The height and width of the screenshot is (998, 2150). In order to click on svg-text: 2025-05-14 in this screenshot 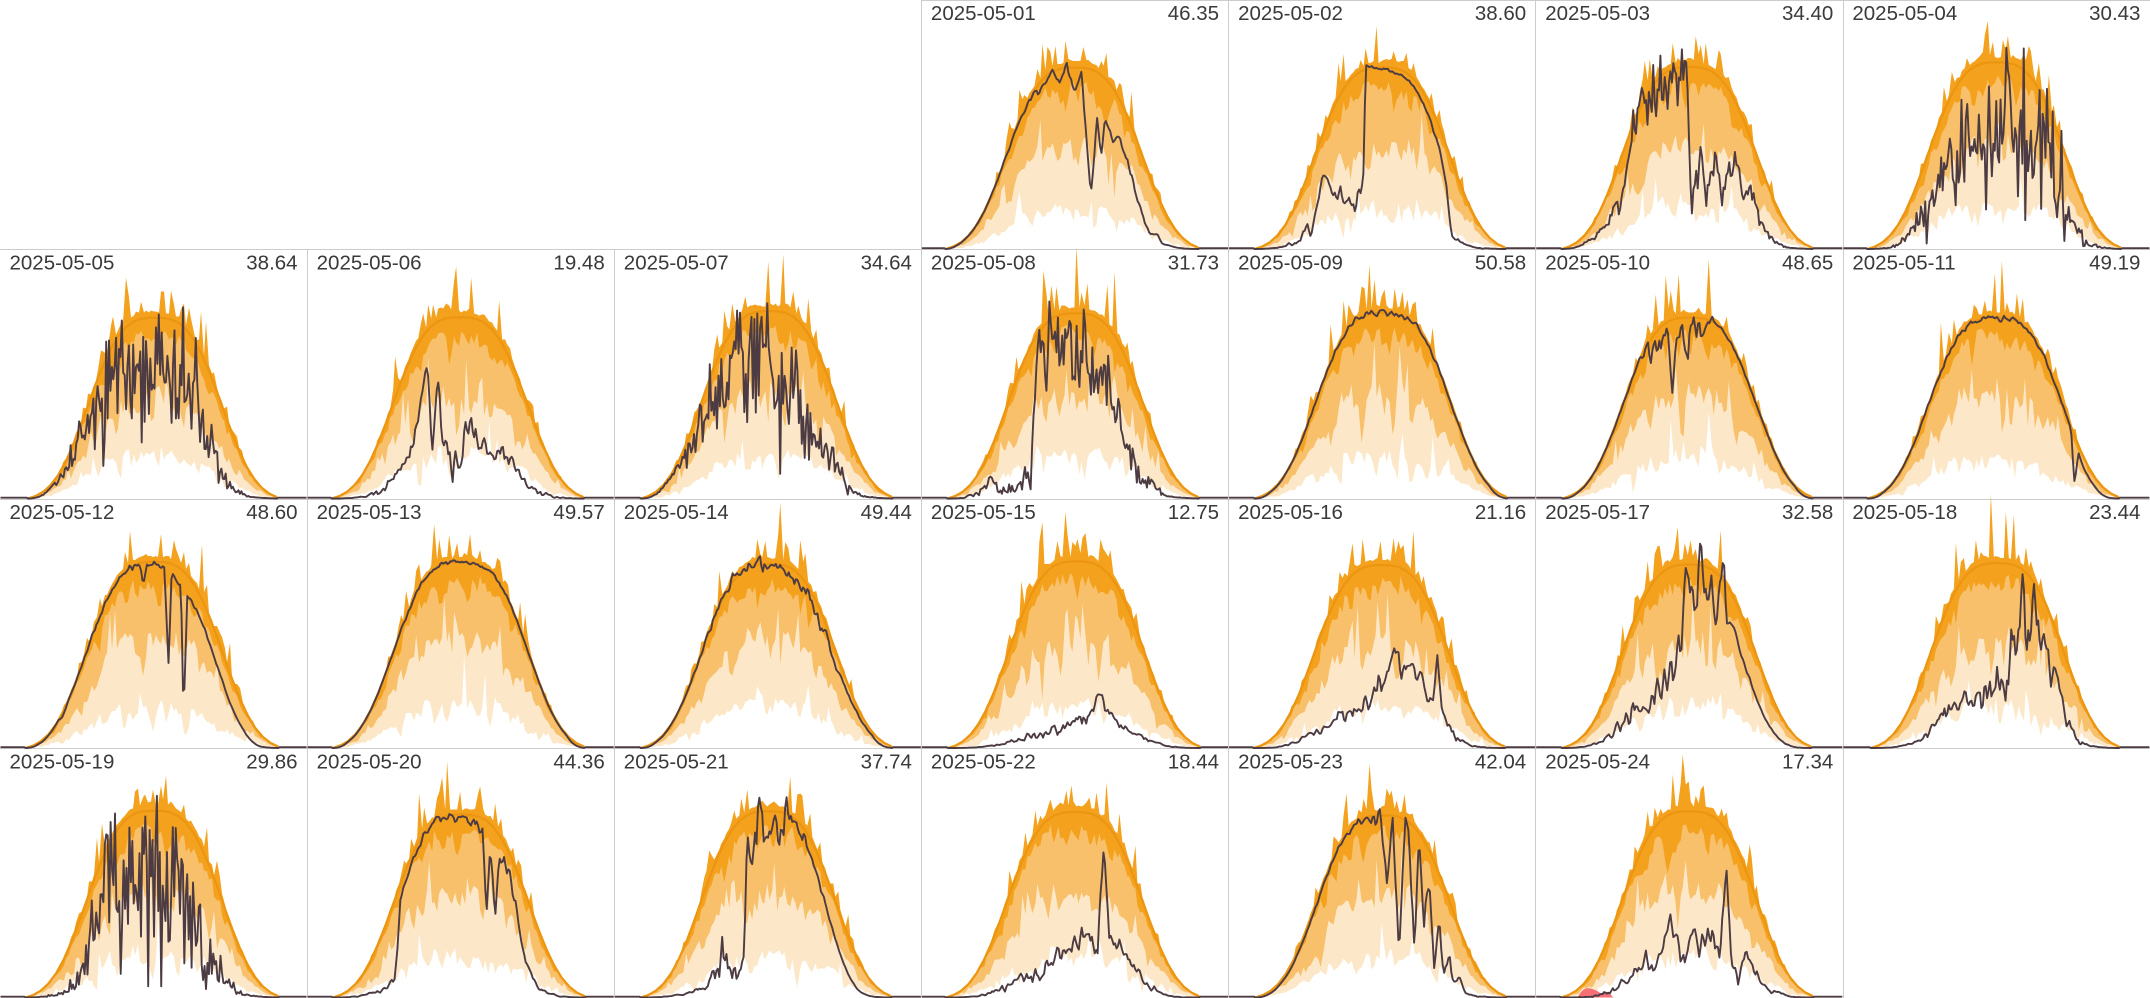, I will do `click(676, 512)`.